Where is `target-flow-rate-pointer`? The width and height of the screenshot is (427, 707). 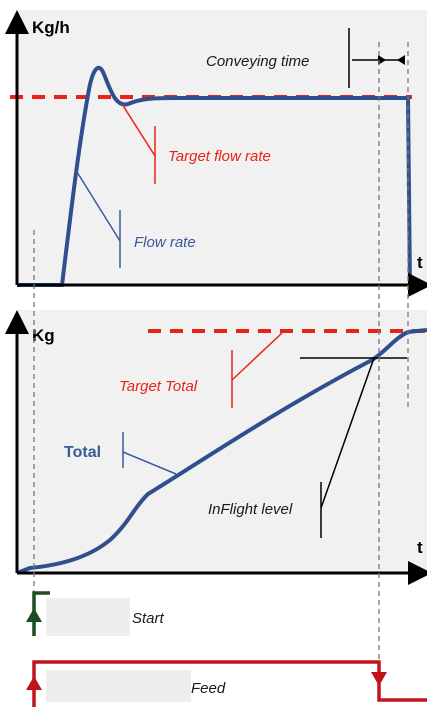
target-flow-rate-pointer is located at coordinates (138, 130).